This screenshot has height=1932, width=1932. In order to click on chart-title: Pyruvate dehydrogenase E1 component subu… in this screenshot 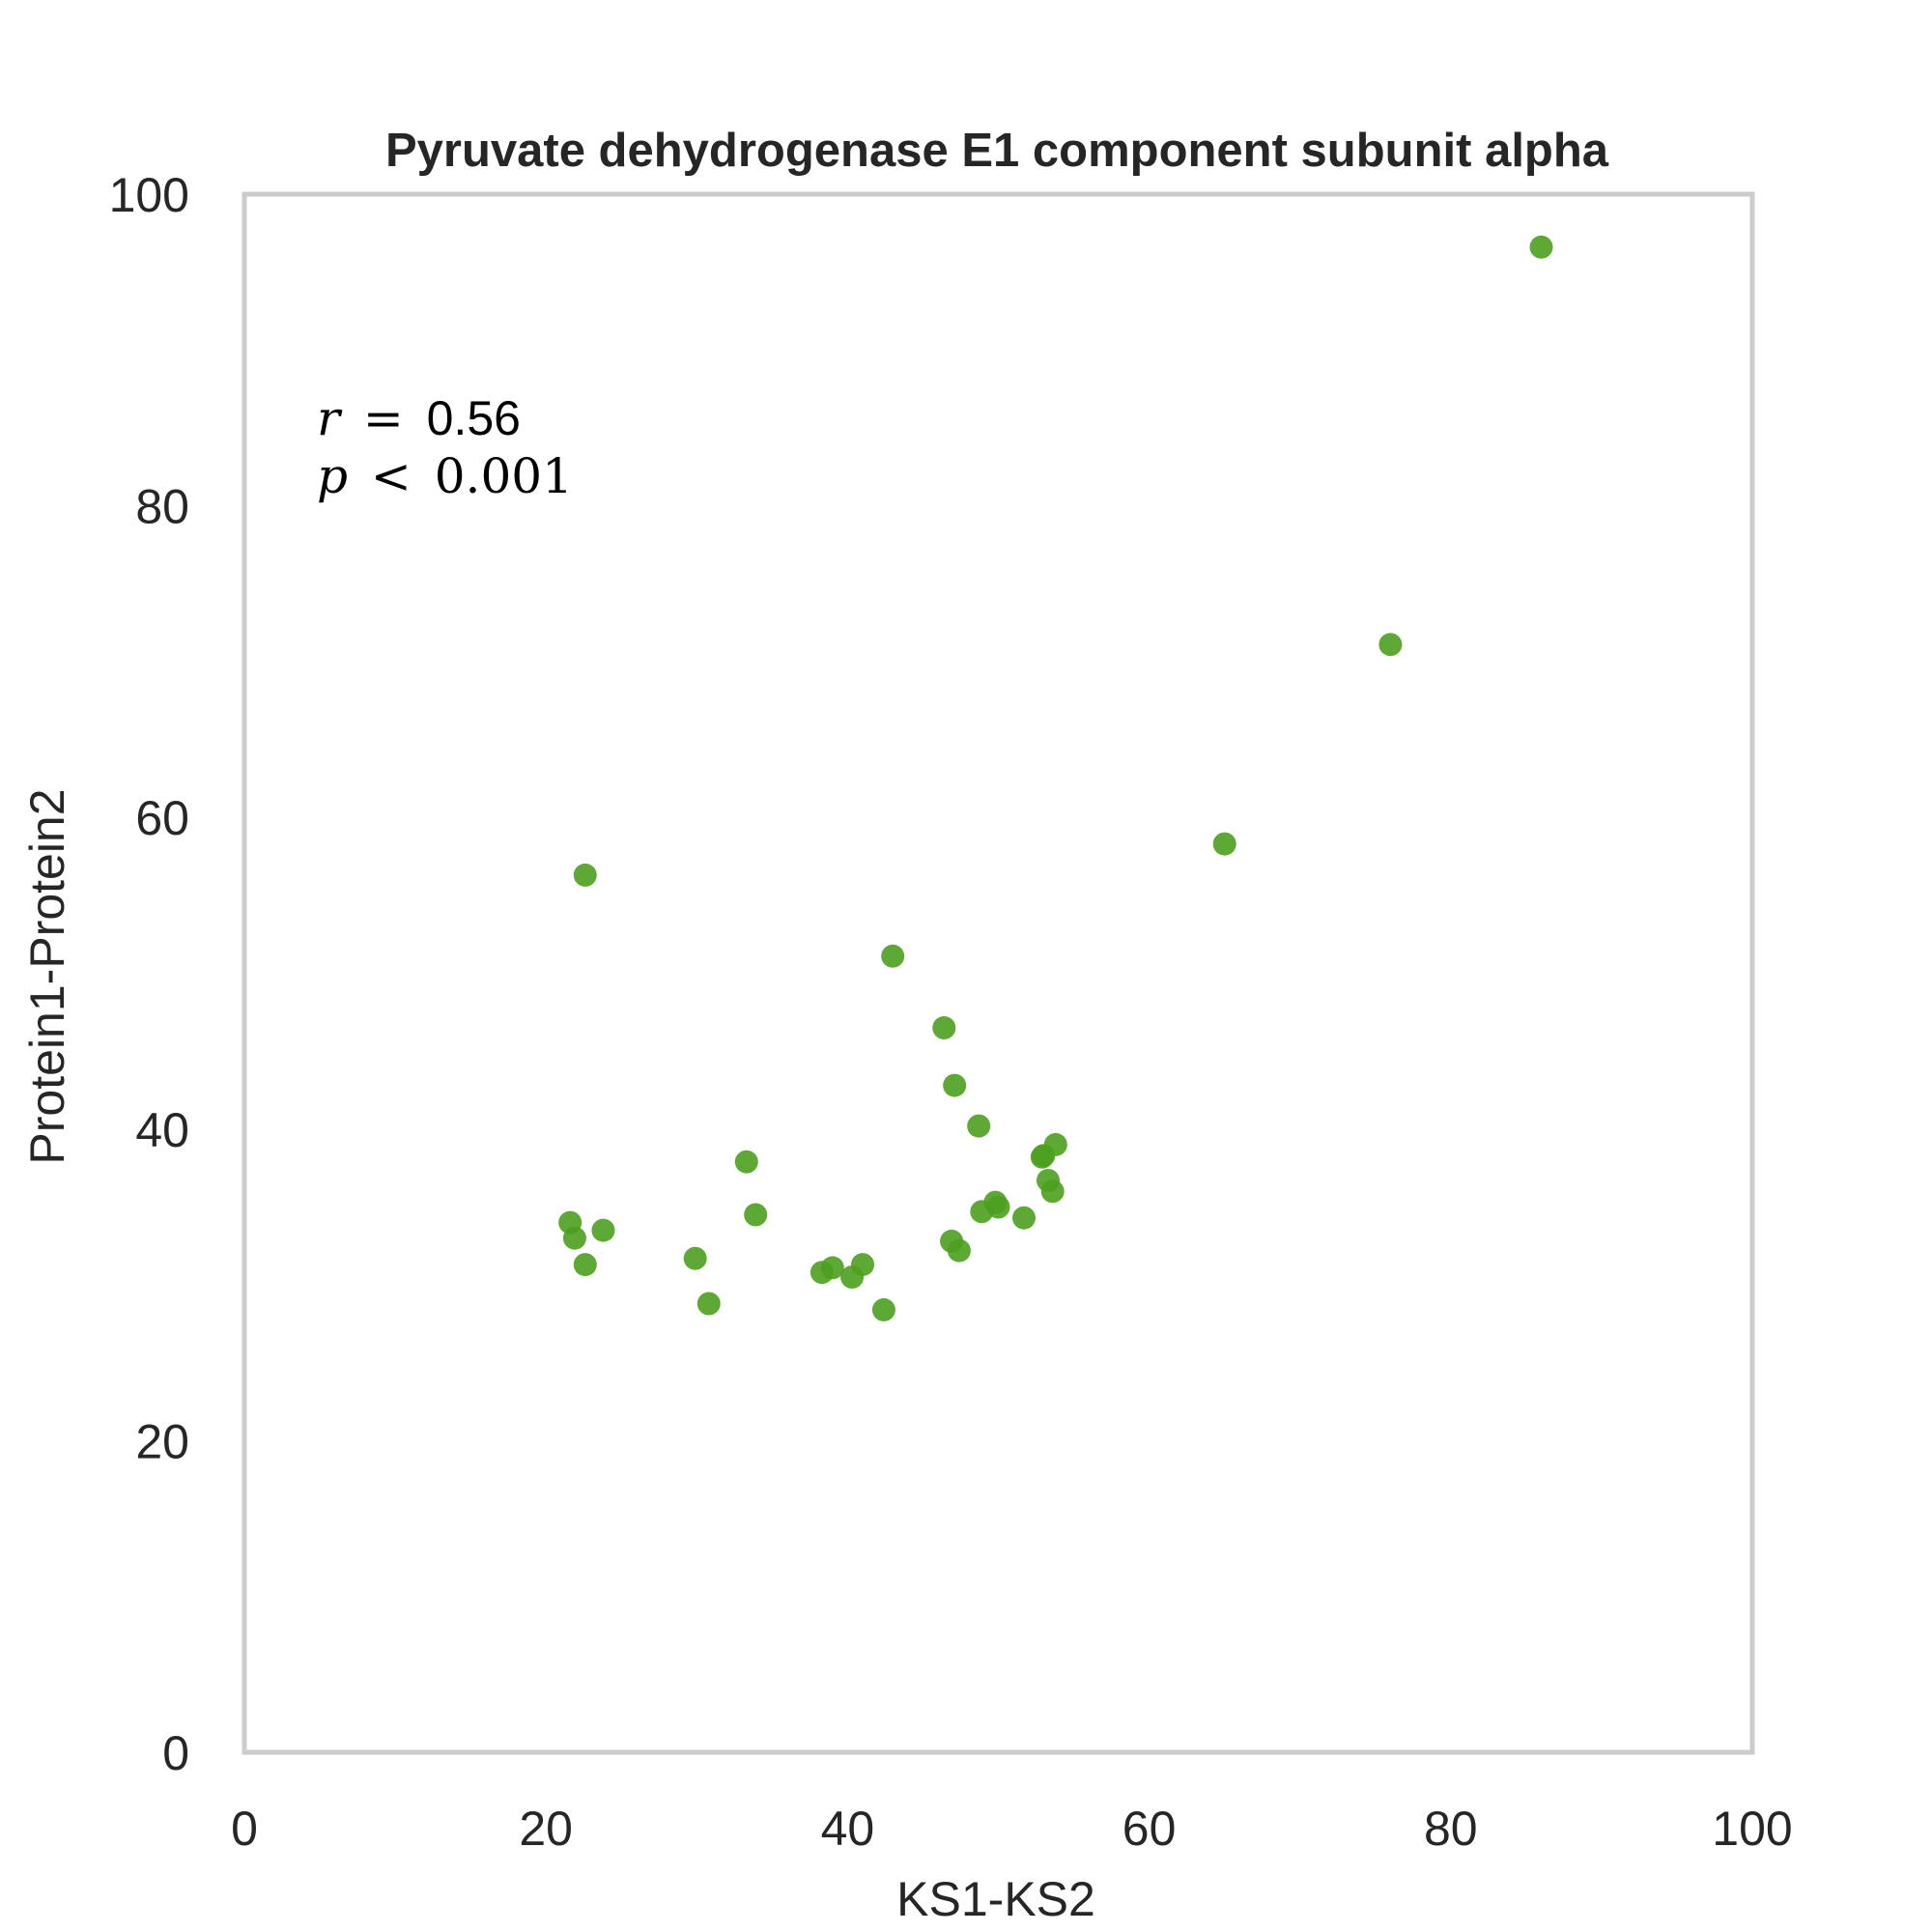, I will do `click(997, 151)`.